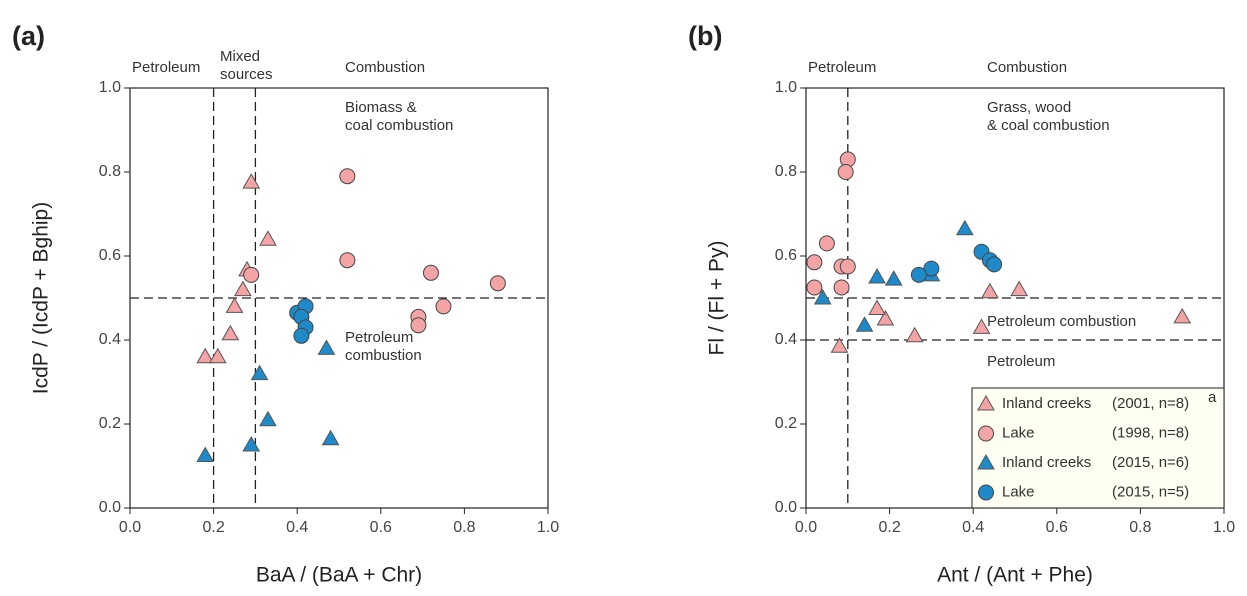  Describe the element at coordinates (383, 355) in the screenshot. I see `annotation: combustion` at that location.